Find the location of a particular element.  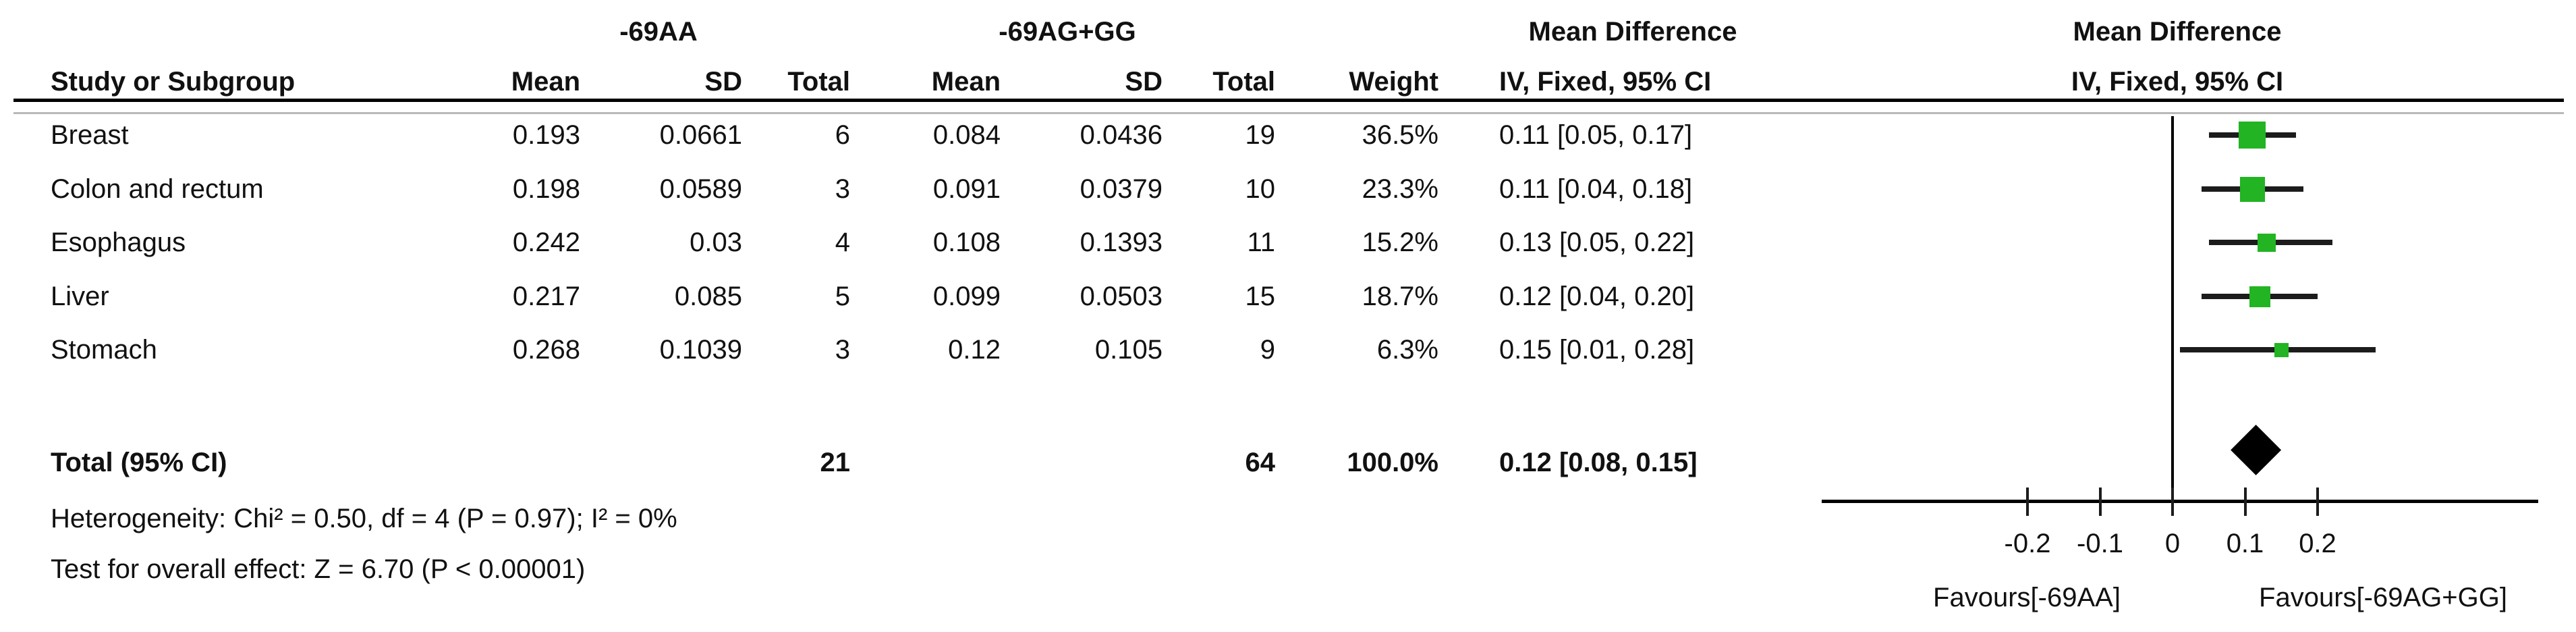

group1-header: -69AA is located at coordinates (658, 32).